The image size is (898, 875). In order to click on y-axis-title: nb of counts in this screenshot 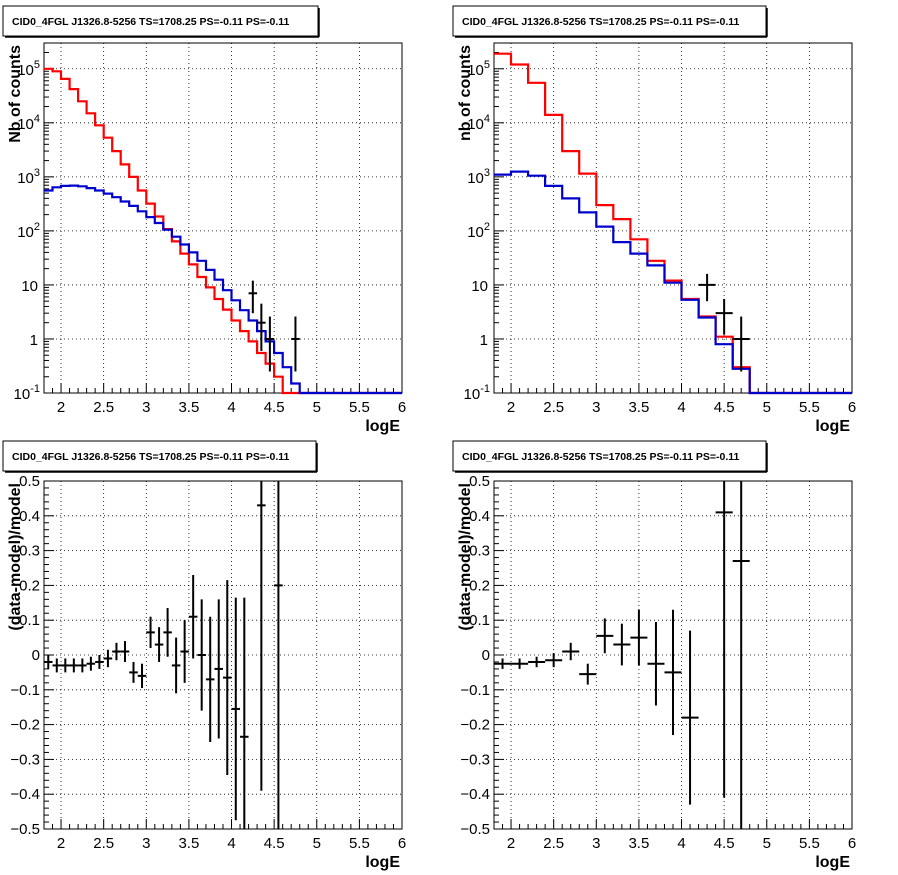, I will do `click(465, 93)`.